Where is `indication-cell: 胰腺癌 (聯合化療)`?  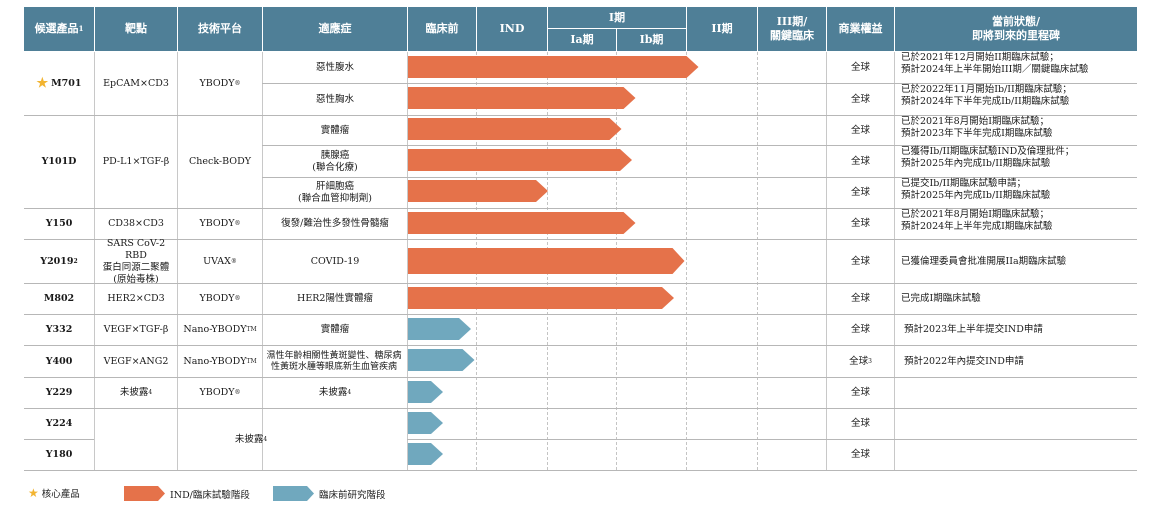
indication-cell: 胰腺癌 (聯合化療) is located at coordinates (335, 161).